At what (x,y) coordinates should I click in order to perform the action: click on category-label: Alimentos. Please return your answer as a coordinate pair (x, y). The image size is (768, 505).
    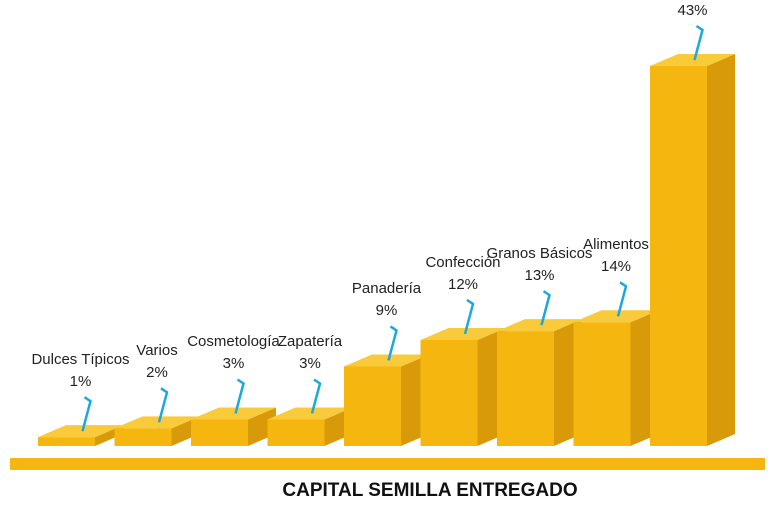
    Looking at the image, I should click on (616, 245).